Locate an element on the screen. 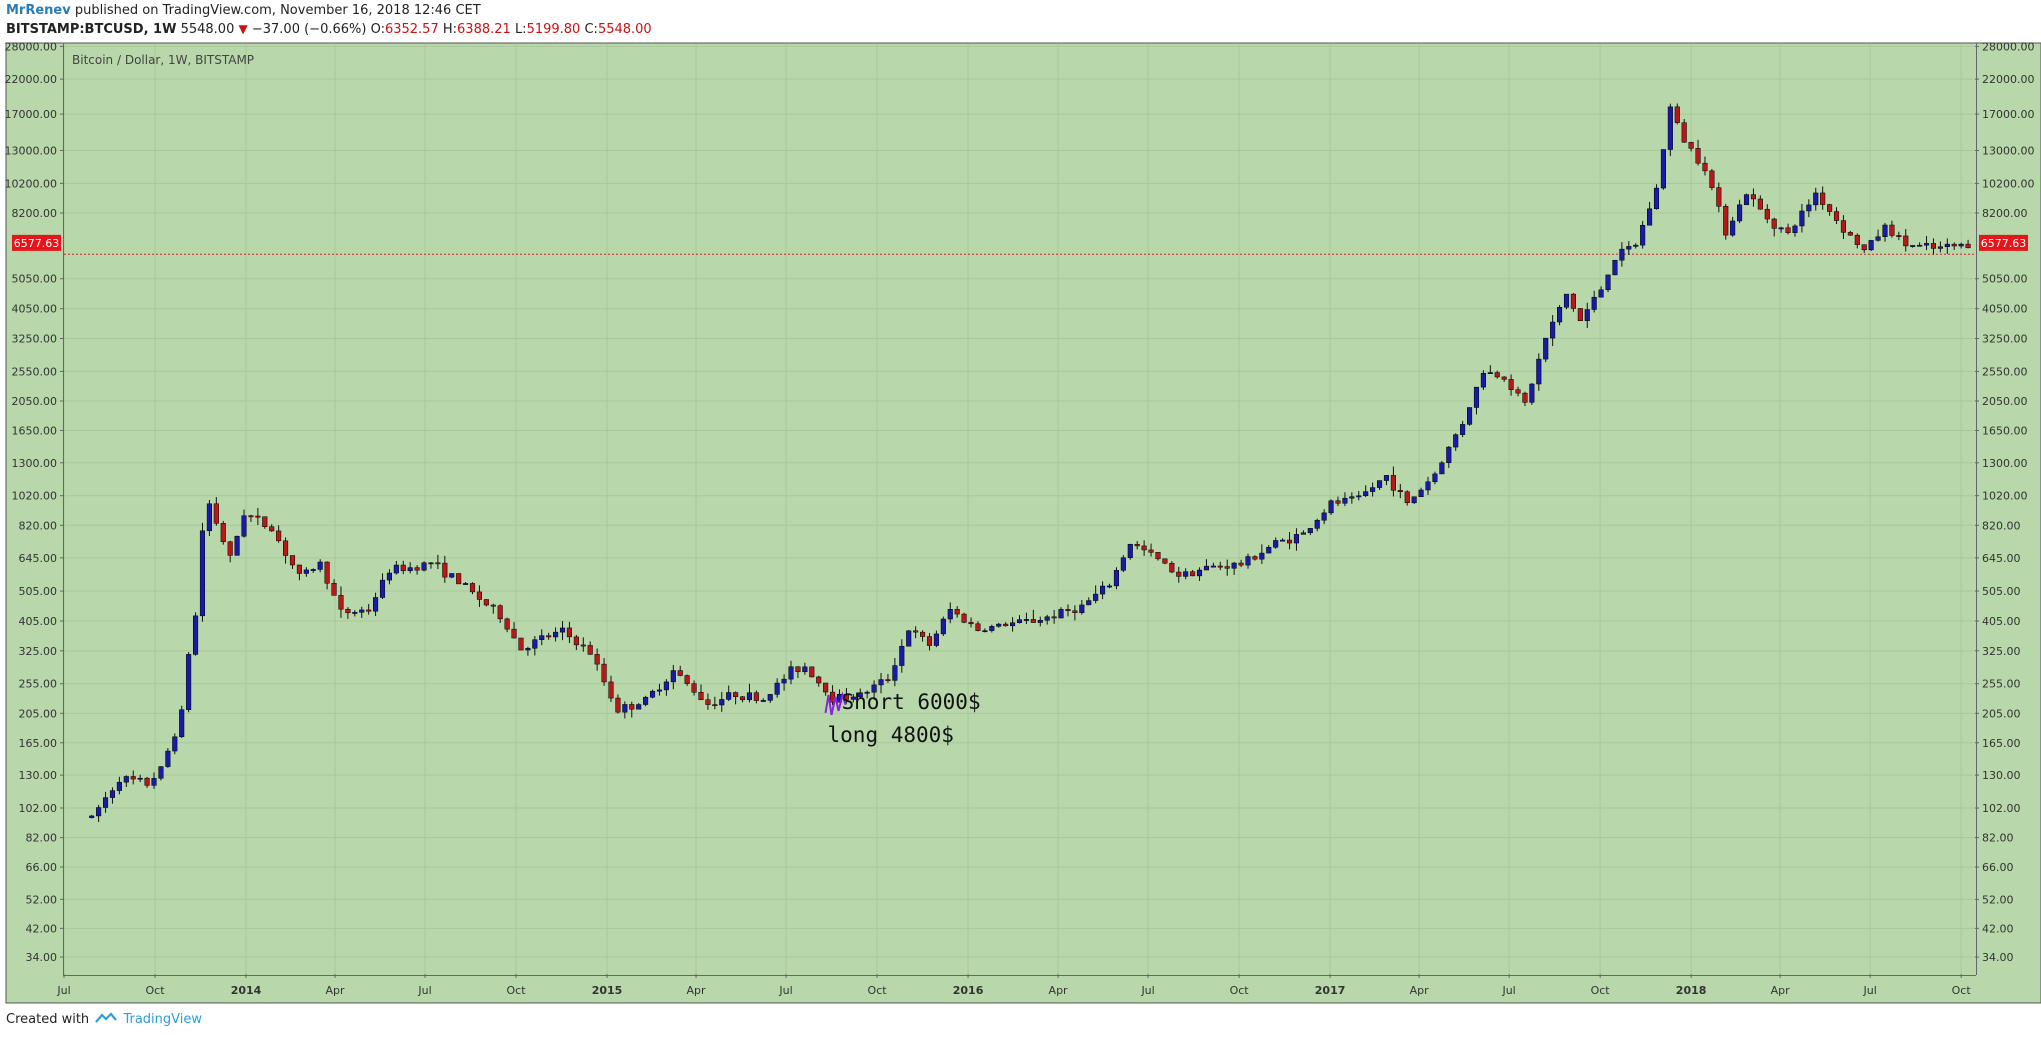 The image size is (2041, 1043). y-tick-label-left: 82.00 is located at coordinates (42, 838).